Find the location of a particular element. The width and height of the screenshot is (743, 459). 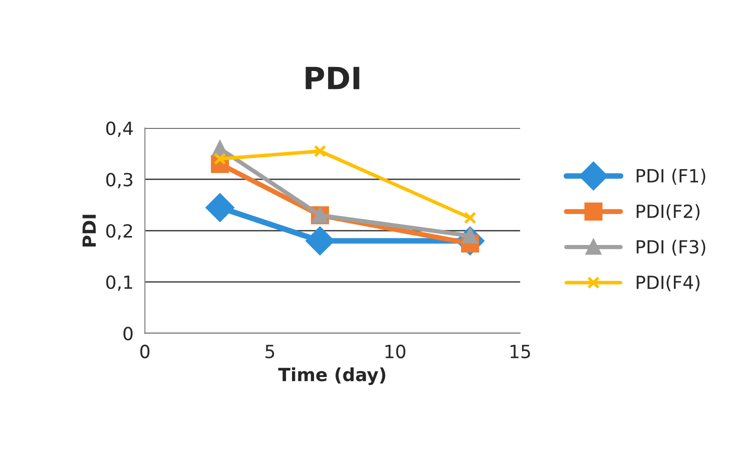

chart-title: PDI is located at coordinates (333, 78).